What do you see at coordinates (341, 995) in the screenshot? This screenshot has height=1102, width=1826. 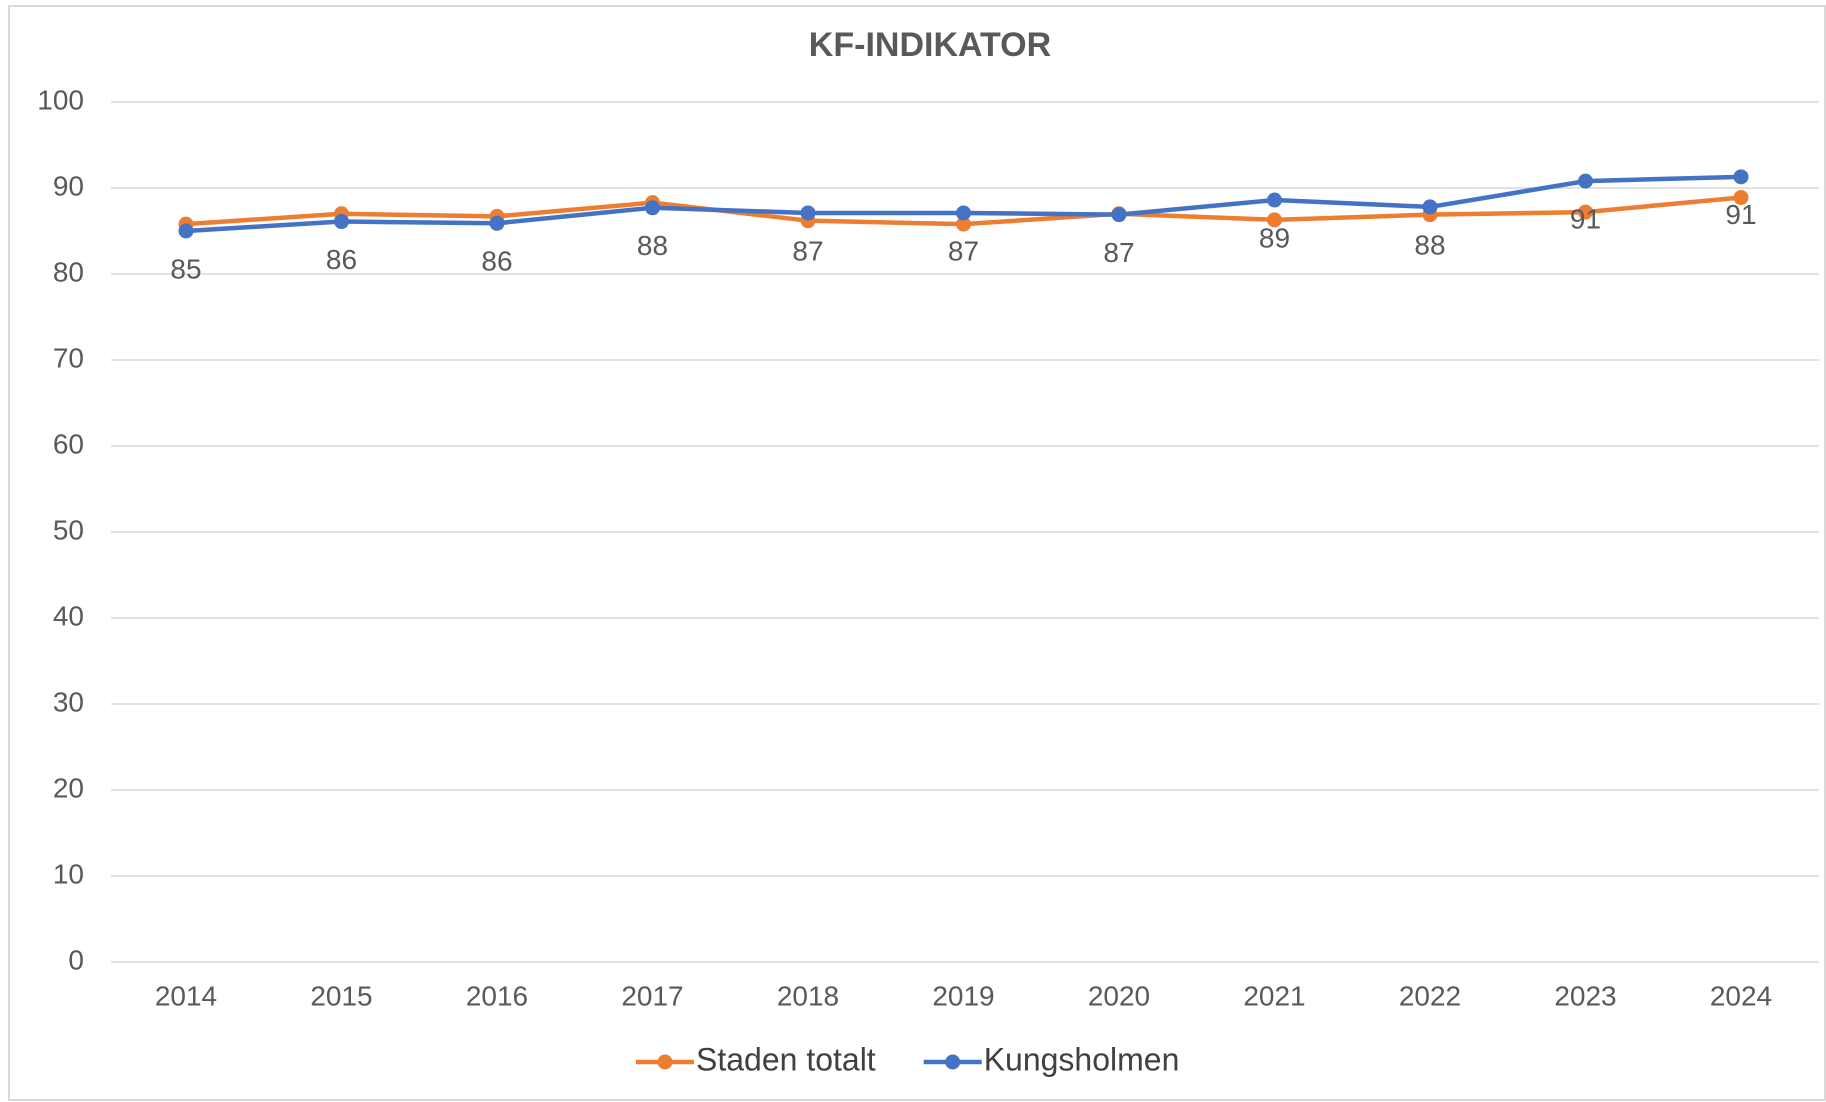 I see `x-tick-label: 2015` at bounding box center [341, 995].